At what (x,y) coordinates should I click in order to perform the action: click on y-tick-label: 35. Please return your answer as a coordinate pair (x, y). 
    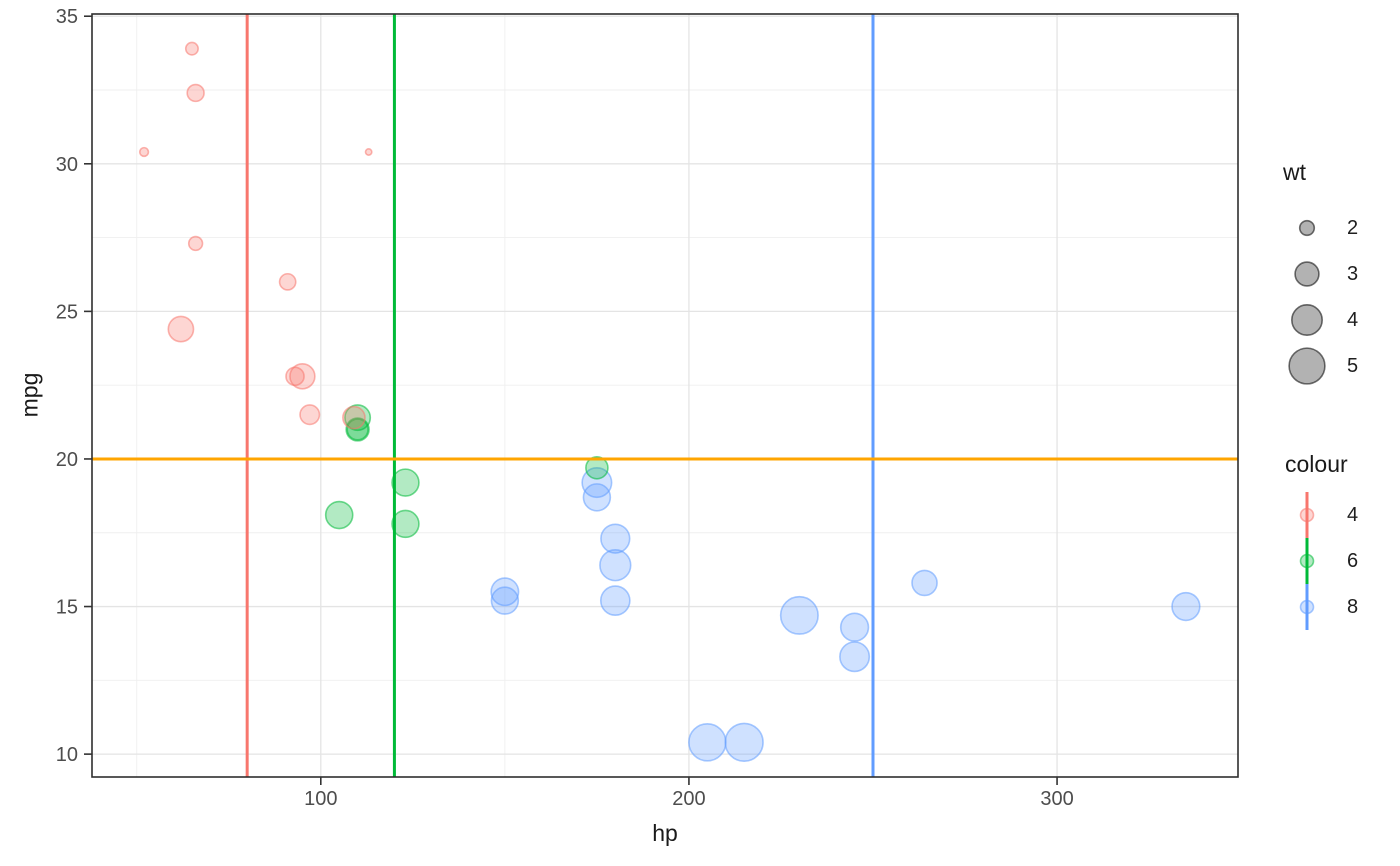
    Looking at the image, I should click on (67, 17).